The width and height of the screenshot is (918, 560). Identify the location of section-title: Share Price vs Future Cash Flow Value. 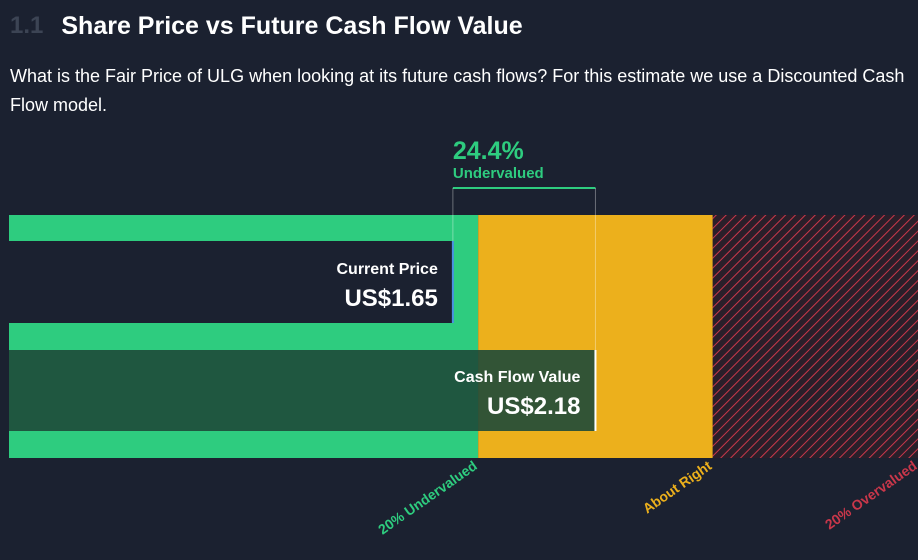
(292, 25).